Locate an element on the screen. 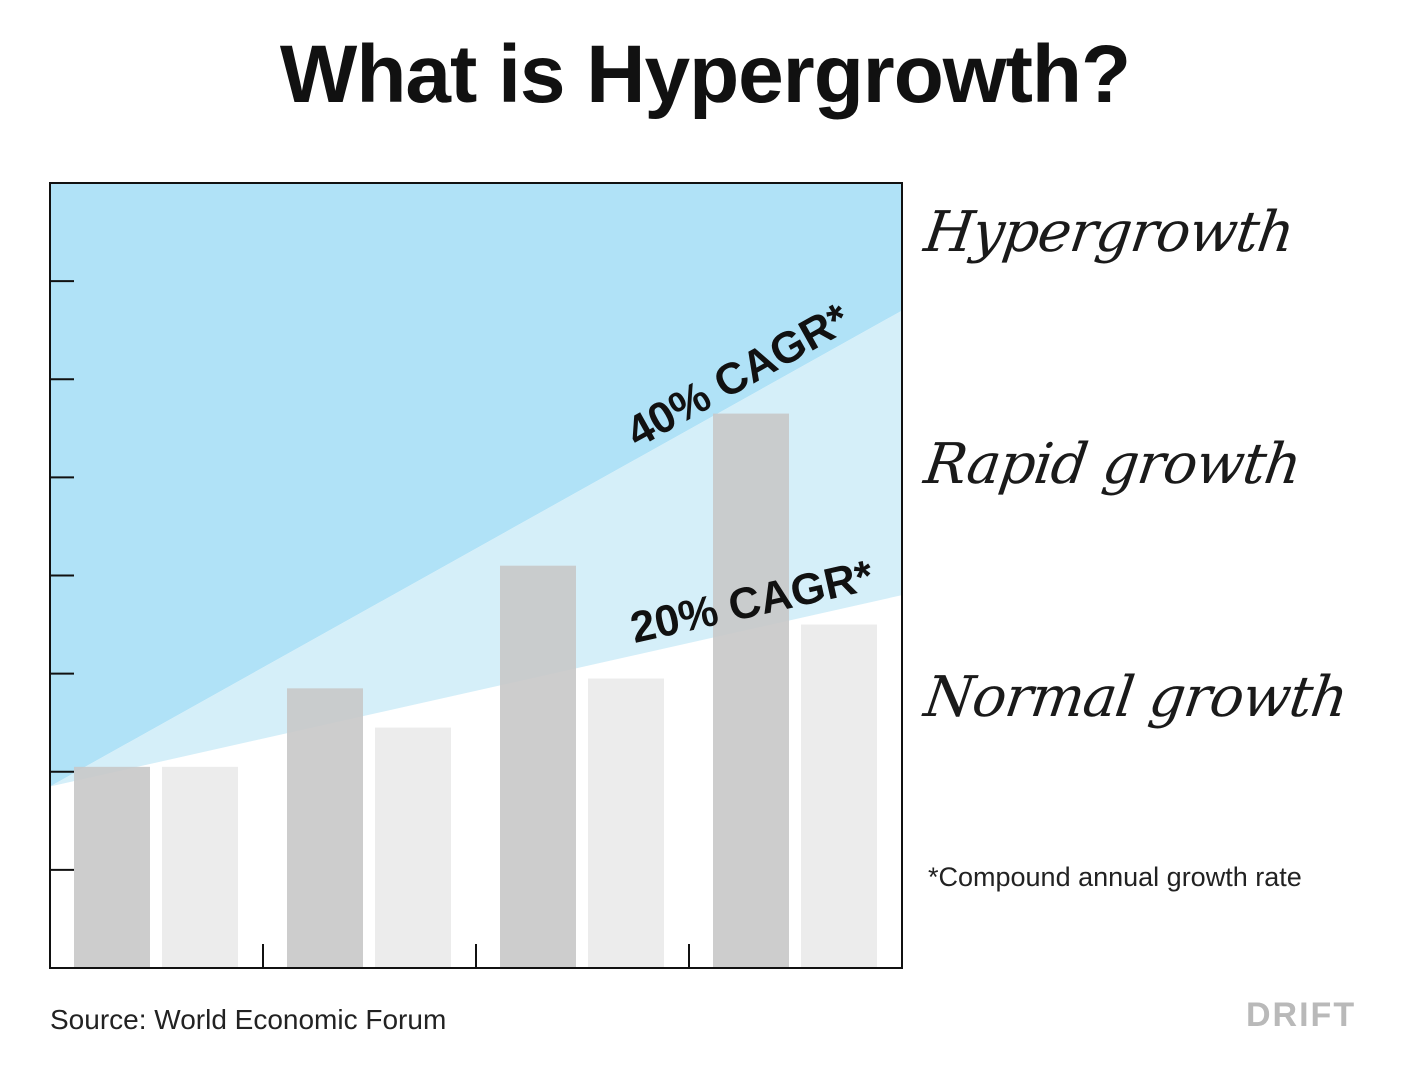  page-title: What is Hypergrowth? is located at coordinates (705, 74).